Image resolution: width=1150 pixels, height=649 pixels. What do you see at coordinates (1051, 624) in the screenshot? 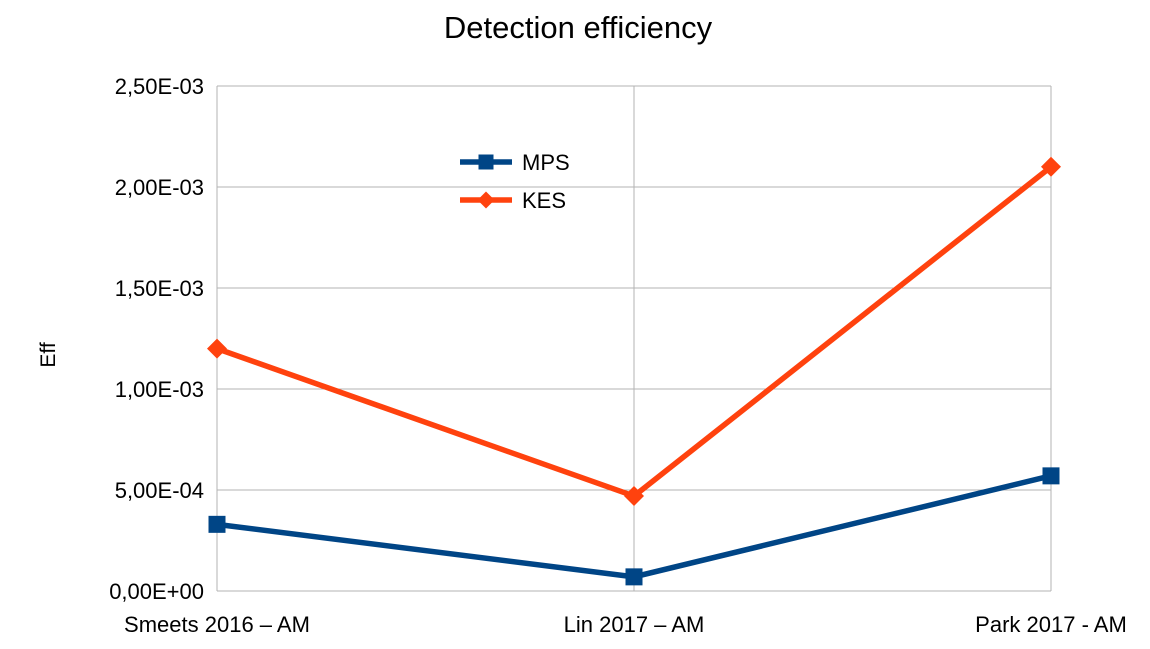
I see `x-tick-label: Park 2017 - AM` at bounding box center [1051, 624].